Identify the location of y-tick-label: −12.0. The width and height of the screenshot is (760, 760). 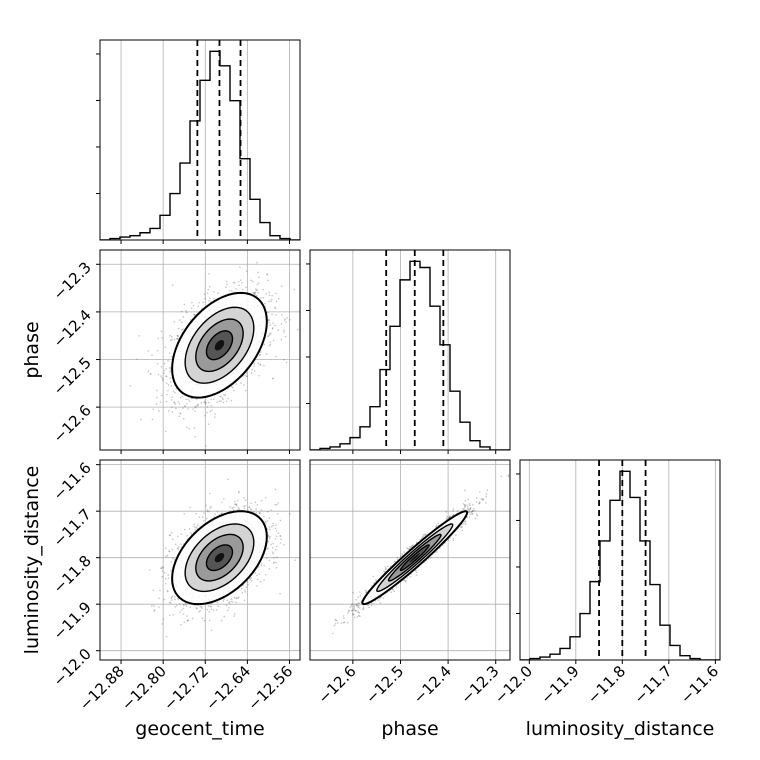
(72, 667).